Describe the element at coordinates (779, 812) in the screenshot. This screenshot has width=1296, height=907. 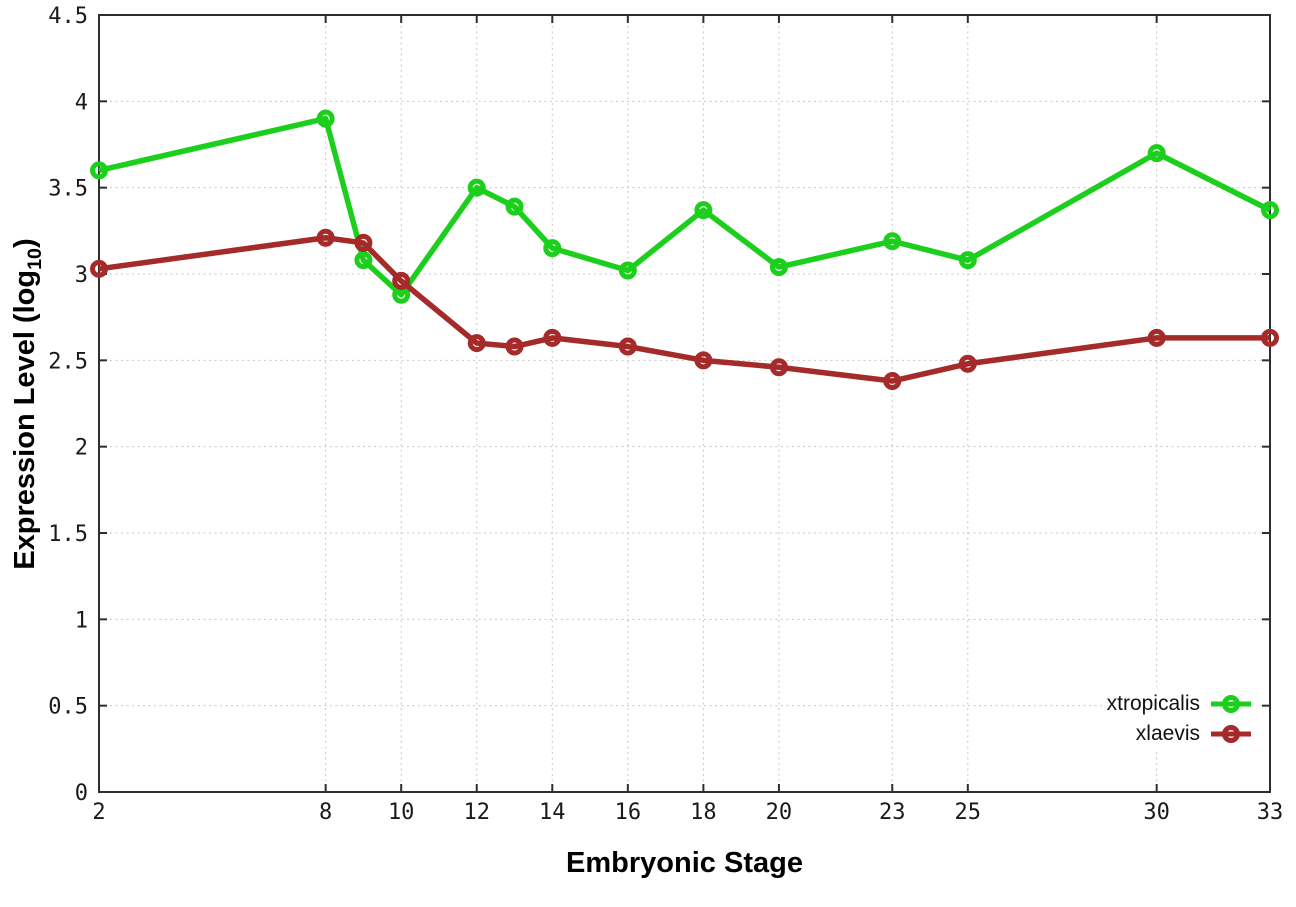
I see `x-tick-label: 20` at that location.